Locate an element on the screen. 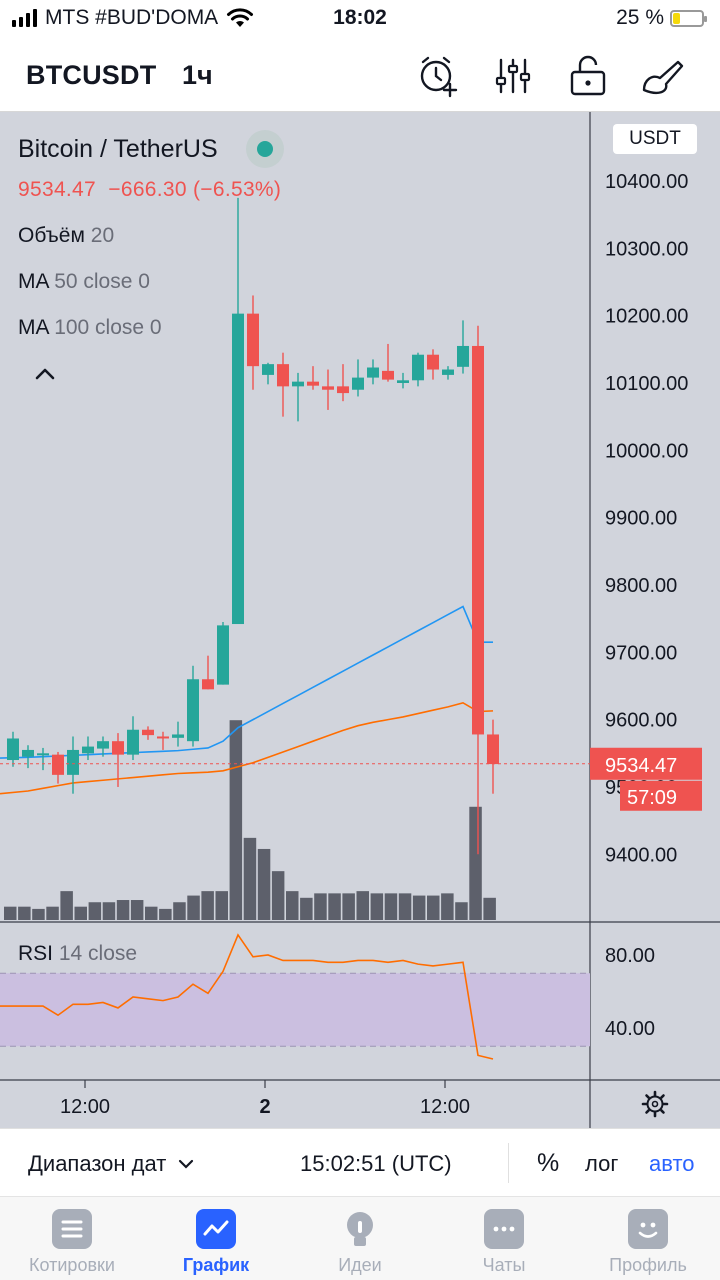  battery-percent: 25 % is located at coordinates (640, 17).